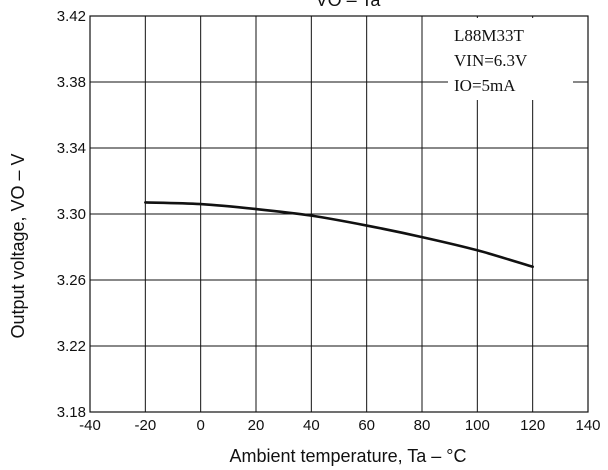 The width and height of the screenshot is (608, 470). I want to click on x-tick-label: 40, so click(311, 425).